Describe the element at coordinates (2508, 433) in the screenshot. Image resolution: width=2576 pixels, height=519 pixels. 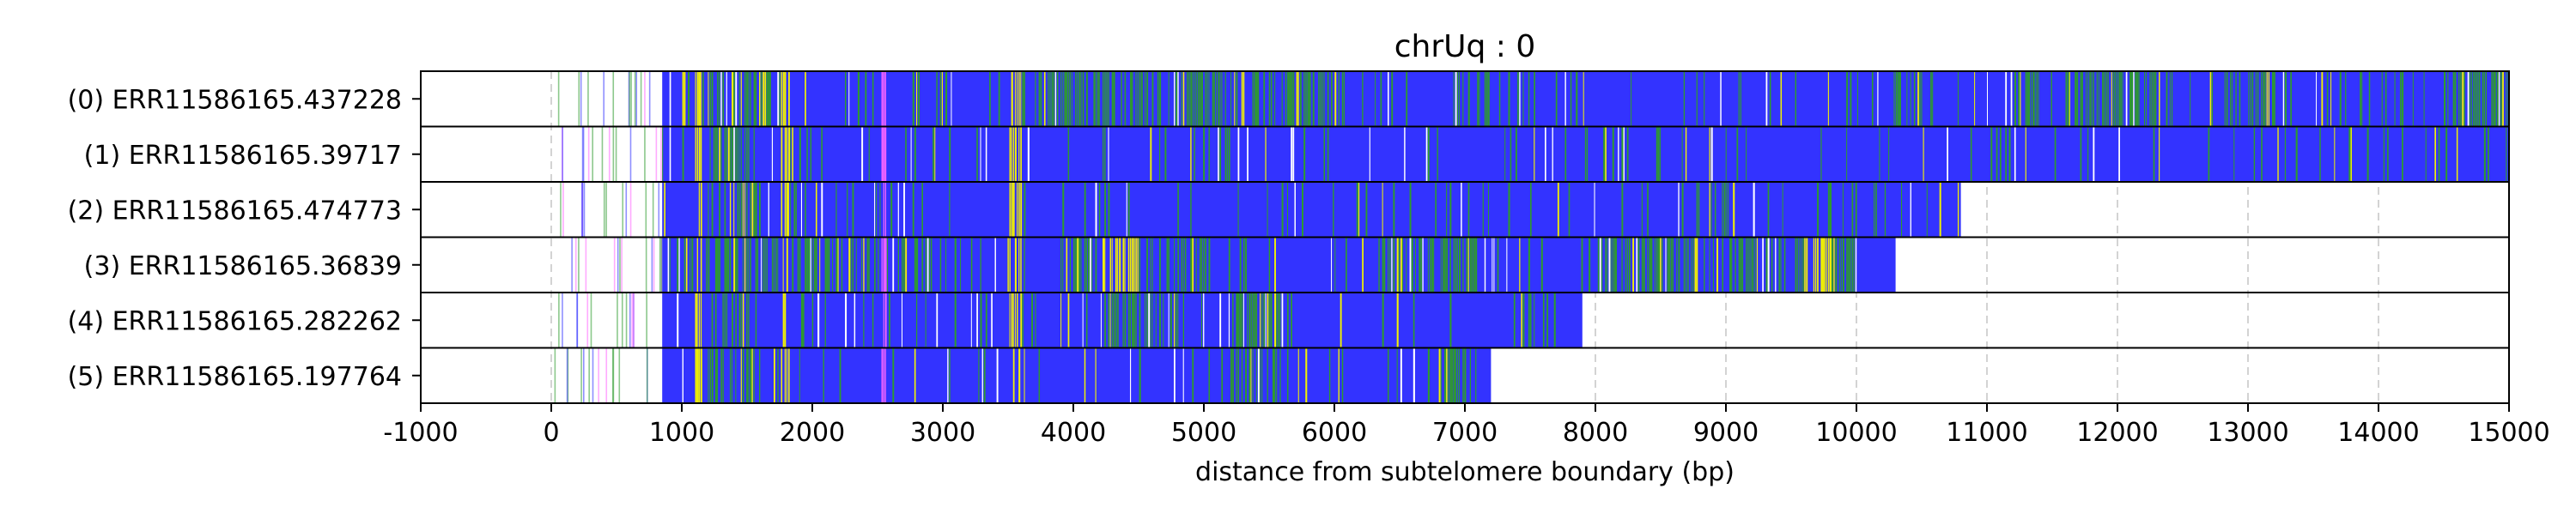
I see `x-tick-label: 15000` at that location.